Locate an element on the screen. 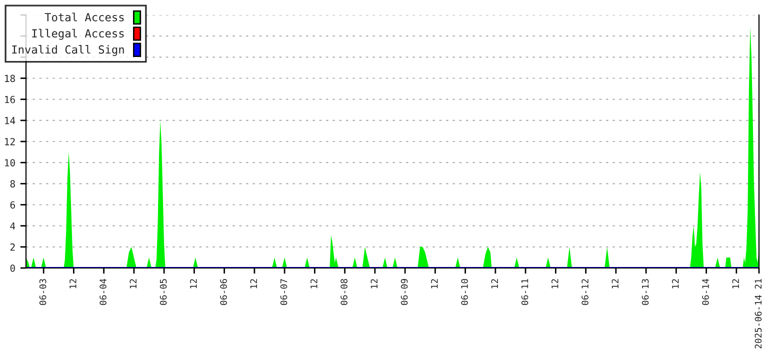 The width and height of the screenshot is (780, 350). x-tick-label: 06-13 is located at coordinates (645, 292).